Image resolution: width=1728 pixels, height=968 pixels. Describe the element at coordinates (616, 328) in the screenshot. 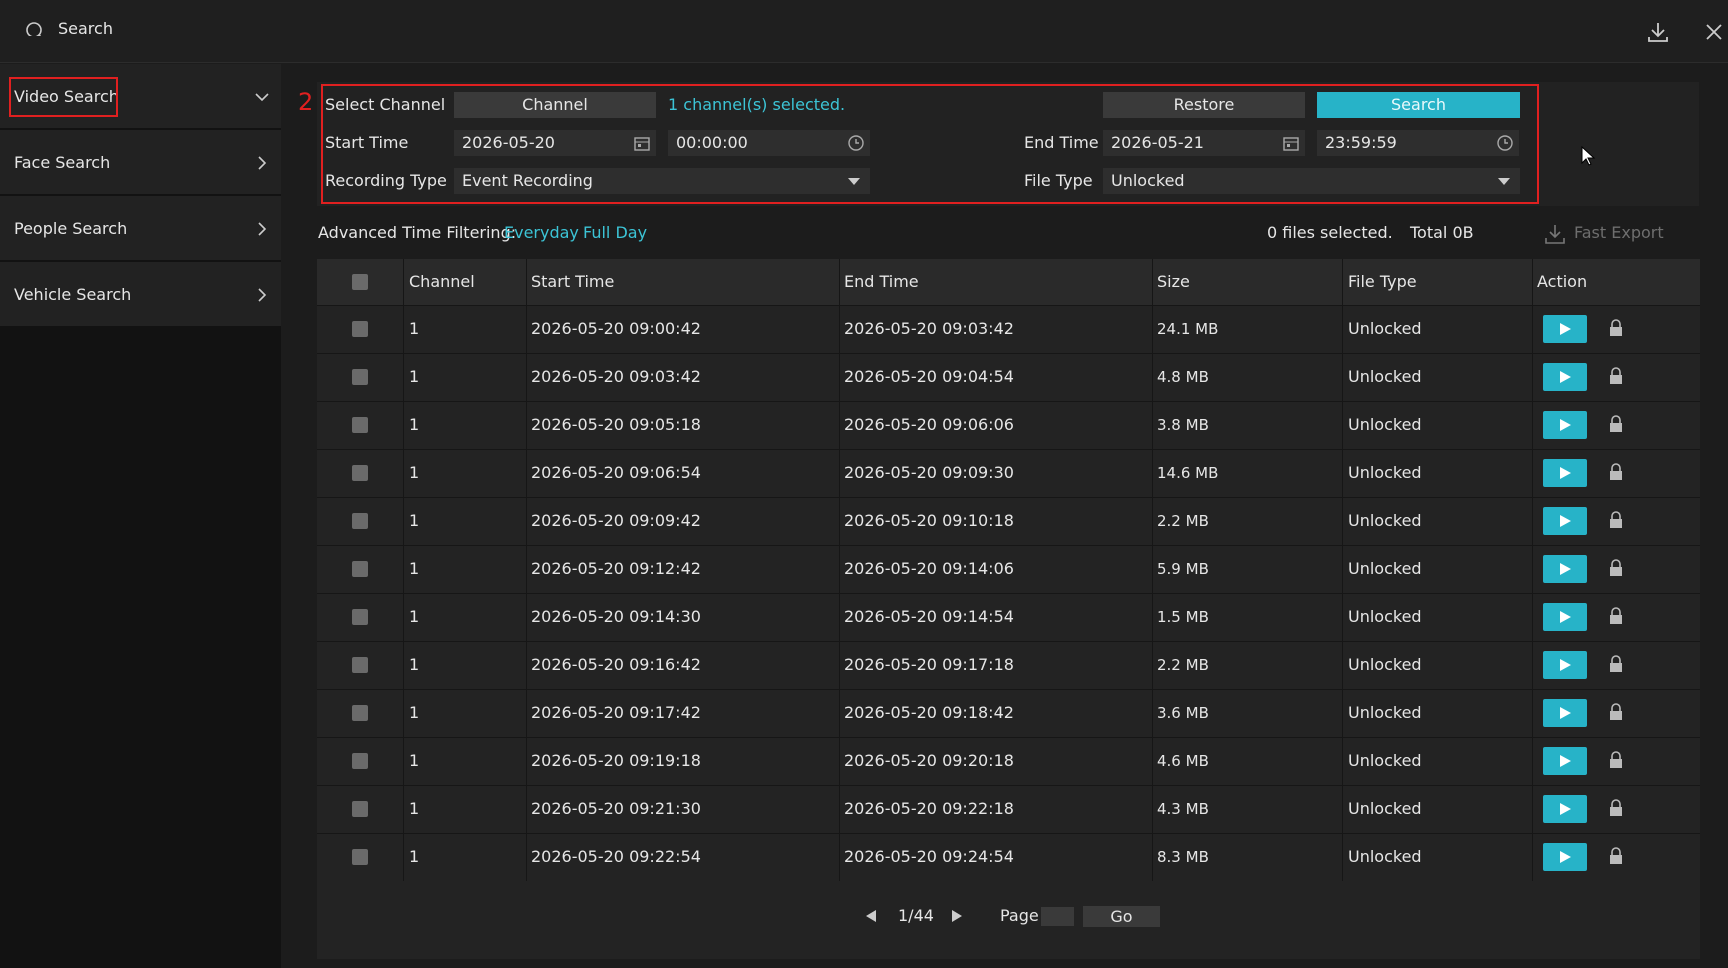

I see `cell: 2026-05-20 09:00:42` at that location.